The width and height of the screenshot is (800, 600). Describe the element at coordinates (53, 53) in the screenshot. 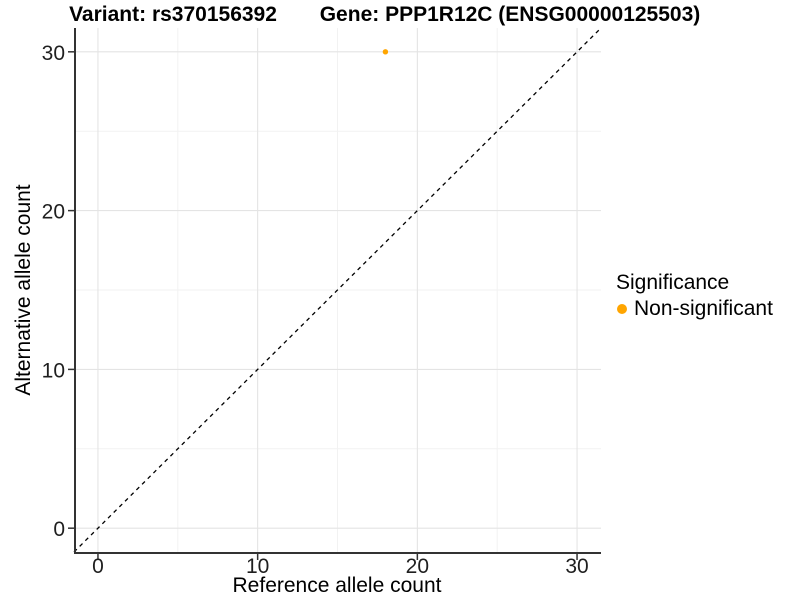

I see `y-tick-label: 30` at that location.